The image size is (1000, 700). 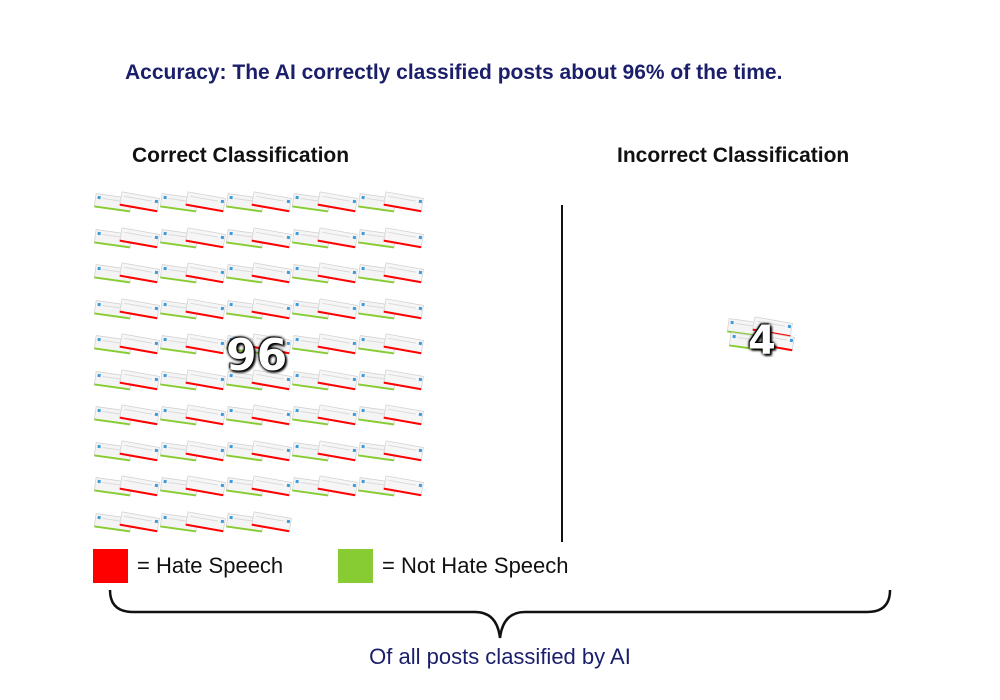 What do you see at coordinates (355, 566) in the screenshot?
I see `not-hate-speech-swatch` at bounding box center [355, 566].